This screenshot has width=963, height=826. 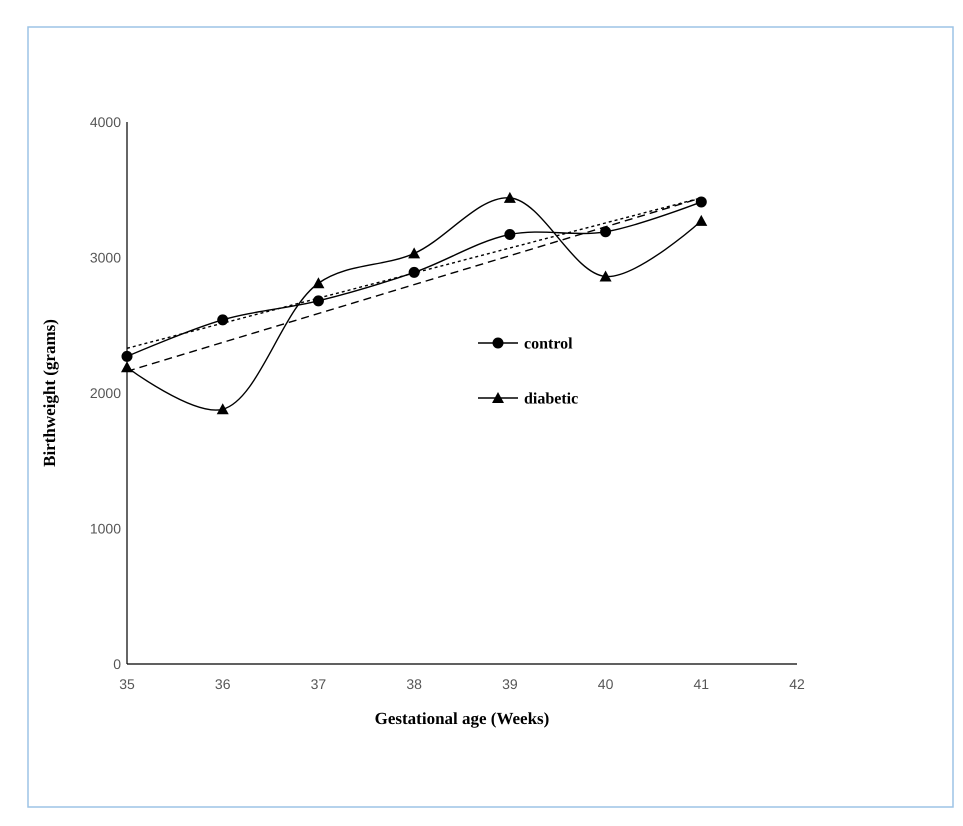 I want to click on legend-label: control, so click(x=549, y=344).